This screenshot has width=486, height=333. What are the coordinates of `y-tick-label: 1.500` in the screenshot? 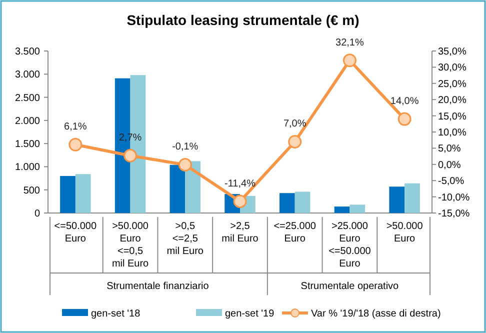 It's located at (27, 144).